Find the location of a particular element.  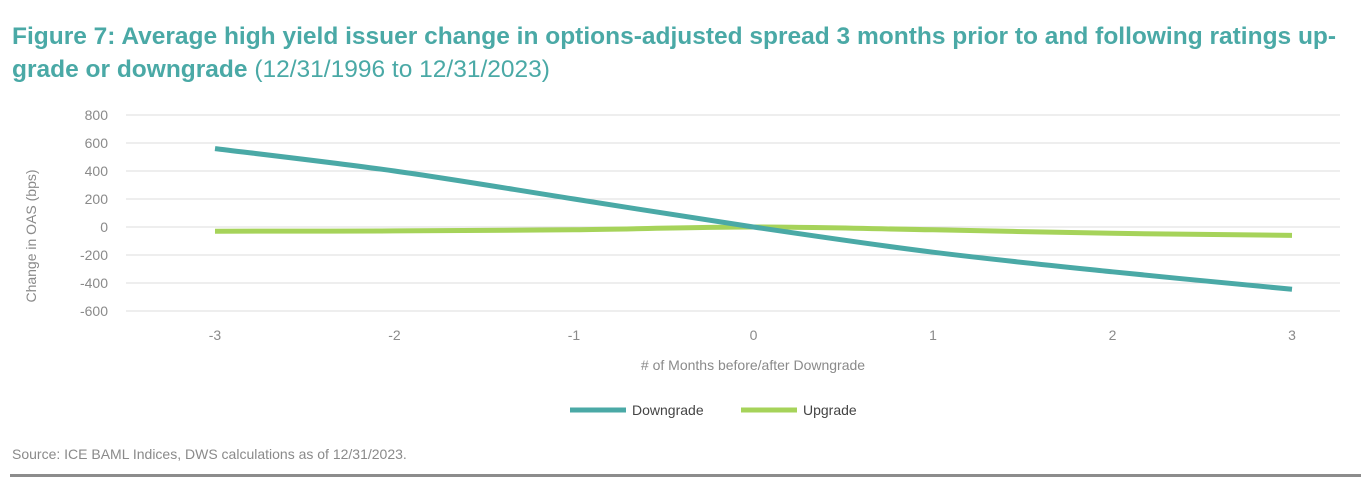

y-tick-label: 0 is located at coordinates (104, 227).